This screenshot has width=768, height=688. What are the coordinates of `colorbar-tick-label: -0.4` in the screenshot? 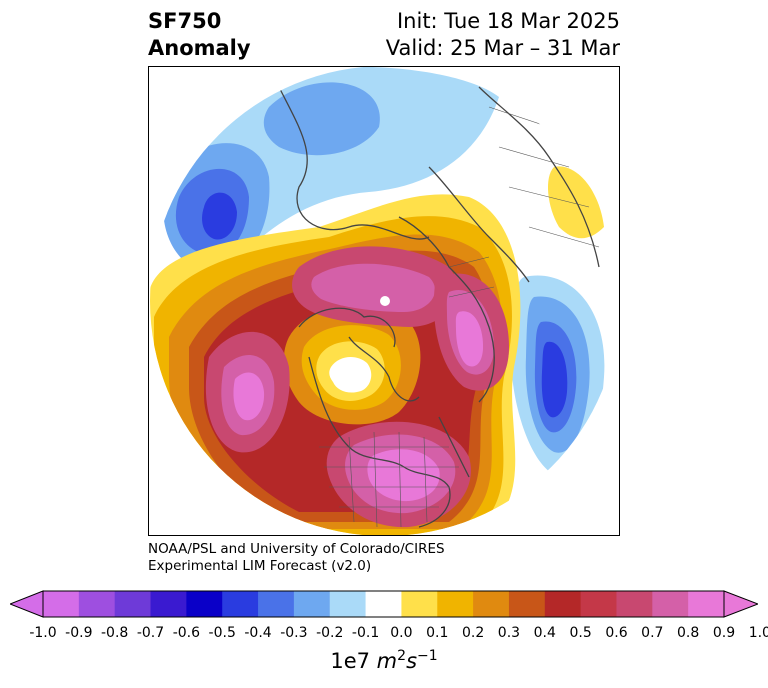 It's located at (258, 633).